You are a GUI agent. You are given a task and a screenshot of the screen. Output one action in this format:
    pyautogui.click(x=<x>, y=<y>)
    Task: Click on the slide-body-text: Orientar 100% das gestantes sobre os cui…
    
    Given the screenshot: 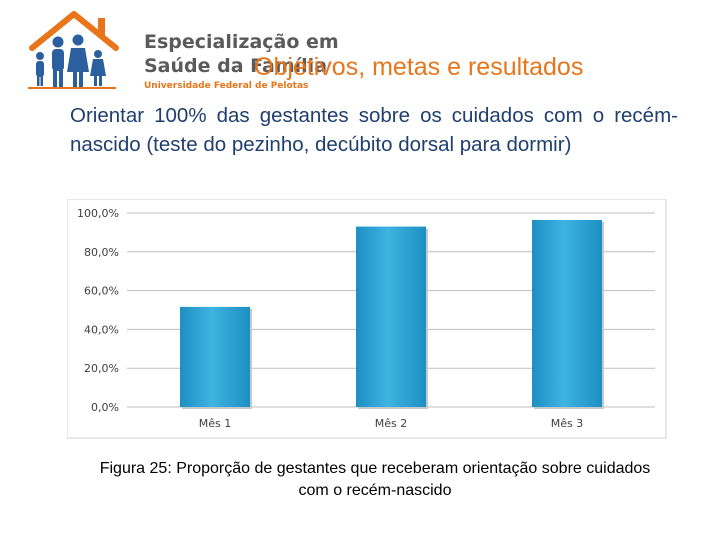 What is the action you would take?
    pyautogui.click(x=374, y=130)
    